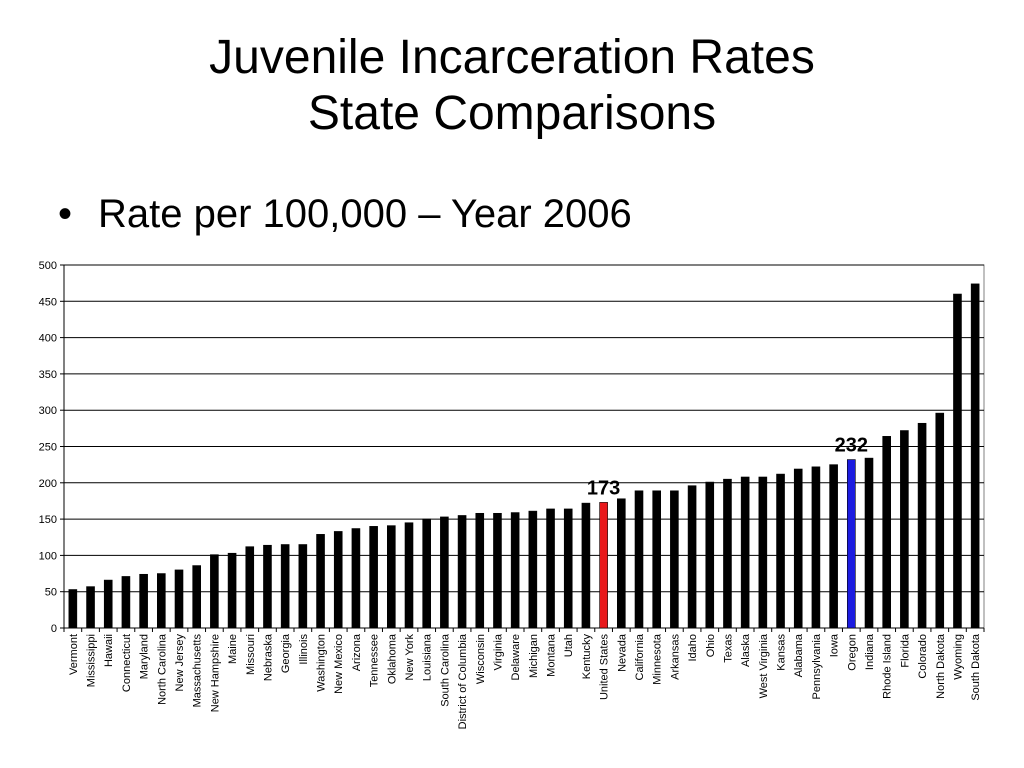  What do you see at coordinates (534, 656) in the screenshot?
I see `x-tick-label: Michigan` at bounding box center [534, 656].